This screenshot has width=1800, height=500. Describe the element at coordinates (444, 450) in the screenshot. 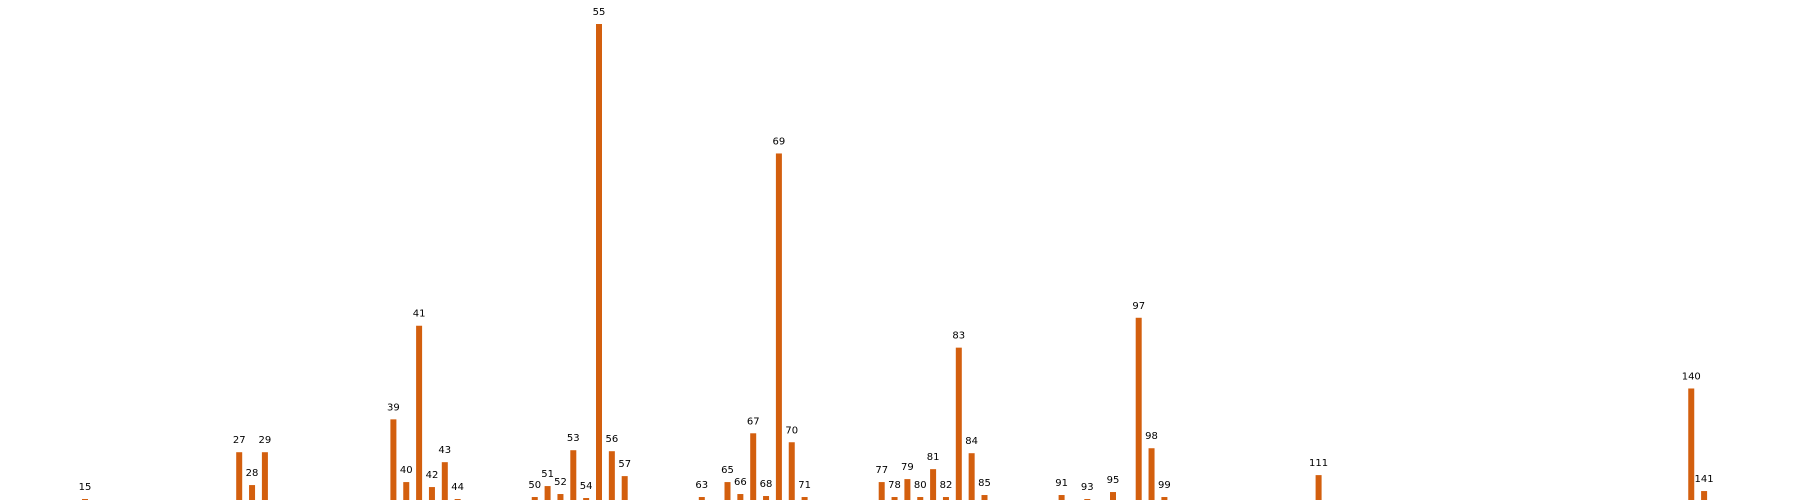

I see `bar-label-43: 43` at that location.